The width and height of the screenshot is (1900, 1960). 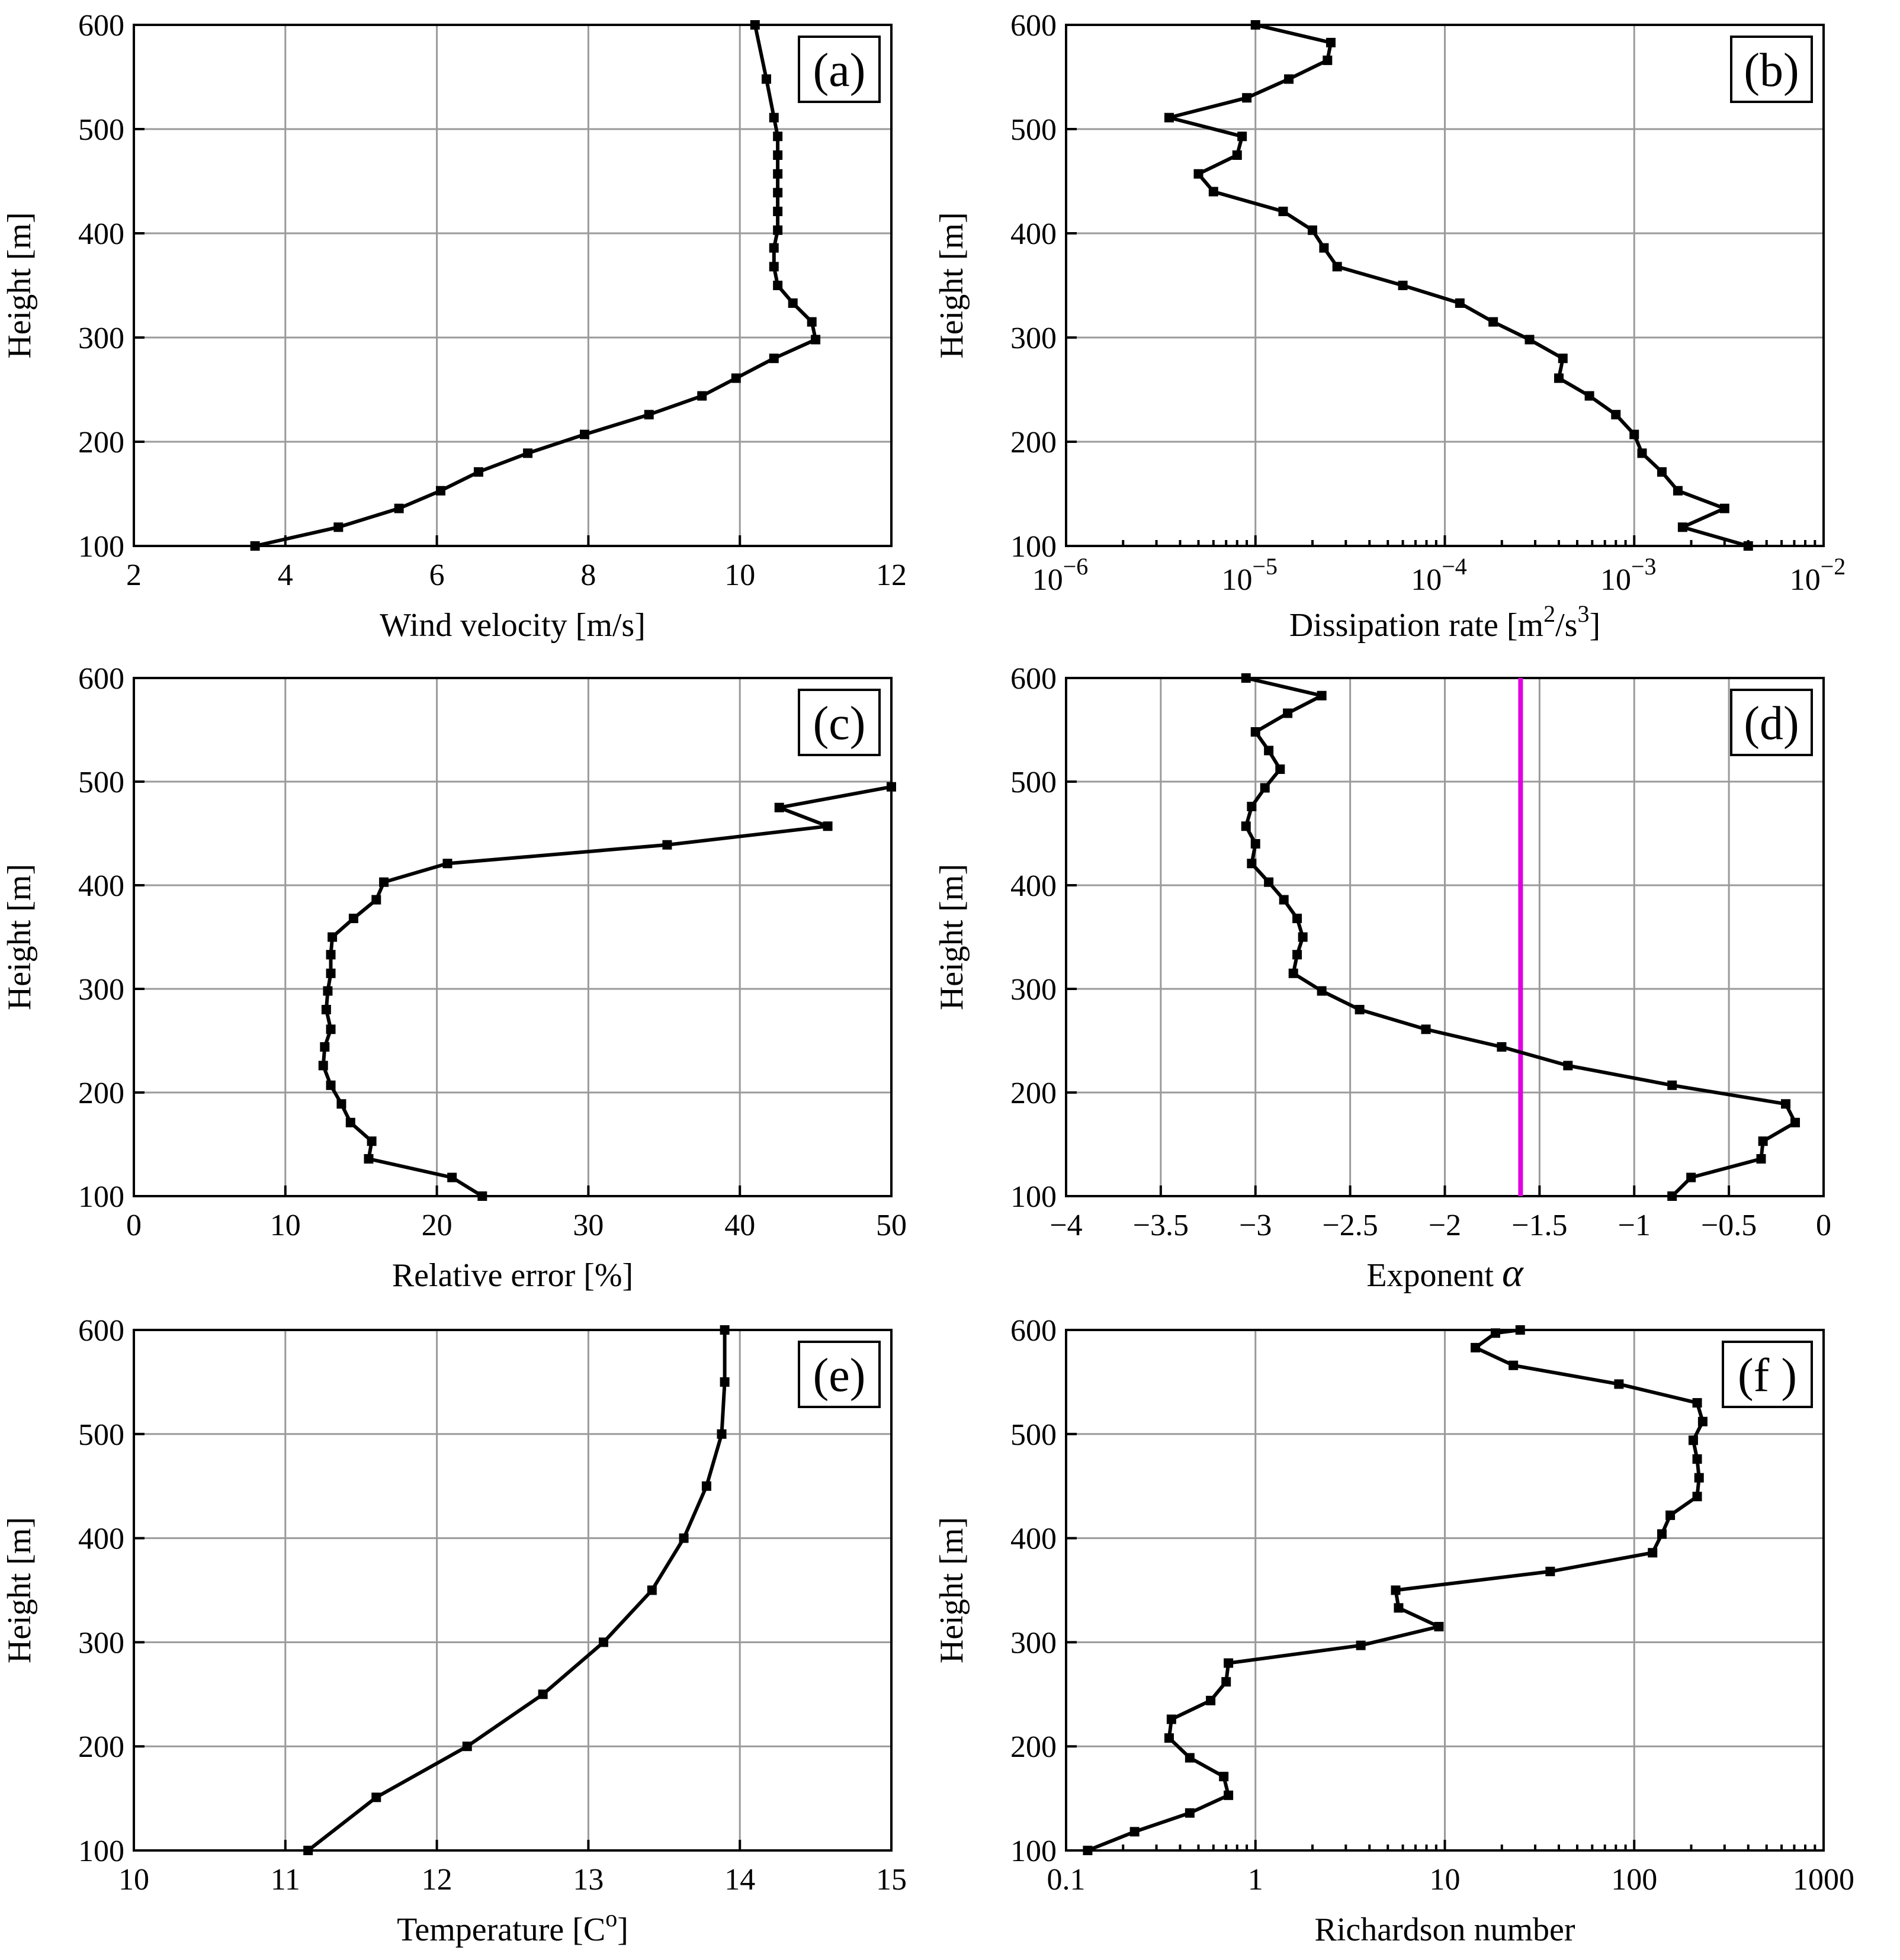 What do you see at coordinates (1255, 1225) in the screenshot?
I see `x-tick-label: −3` at bounding box center [1255, 1225].